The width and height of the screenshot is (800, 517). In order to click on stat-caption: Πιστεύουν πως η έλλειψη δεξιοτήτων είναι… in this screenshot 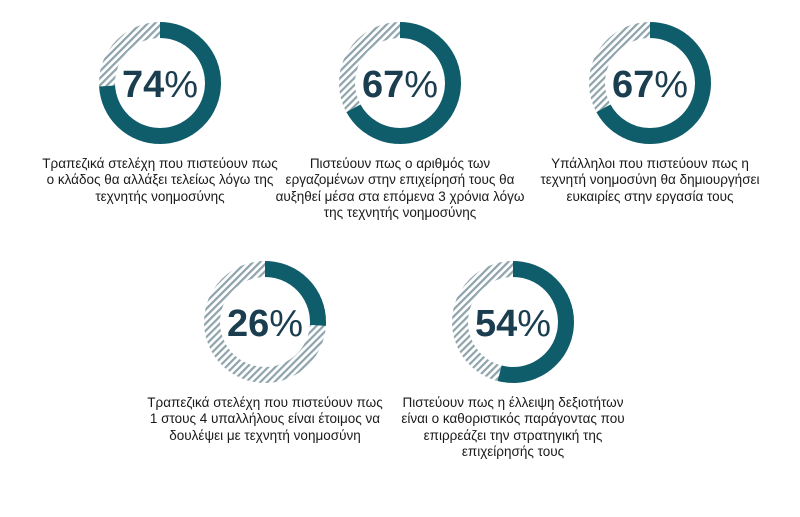, I will do `click(513, 427)`.